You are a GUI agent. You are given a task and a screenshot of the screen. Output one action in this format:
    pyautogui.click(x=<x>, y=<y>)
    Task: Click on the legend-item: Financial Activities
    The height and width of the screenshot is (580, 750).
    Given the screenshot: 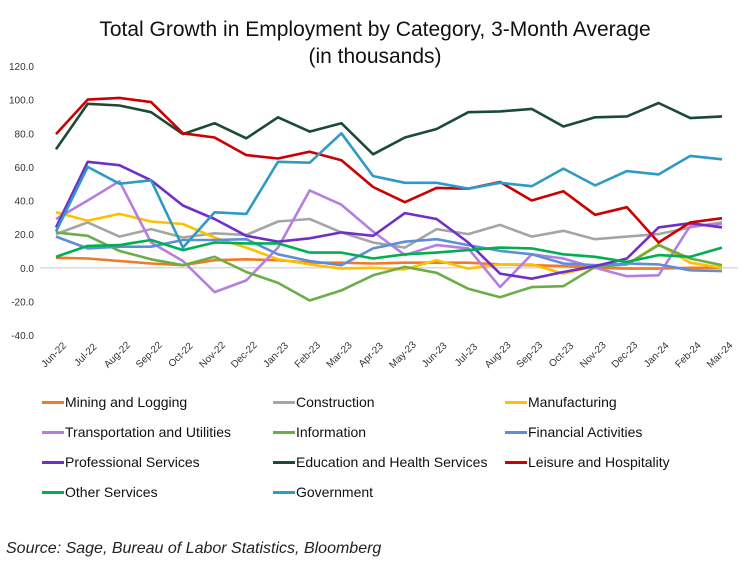 What is the action you would take?
    pyautogui.click(x=573, y=432)
    